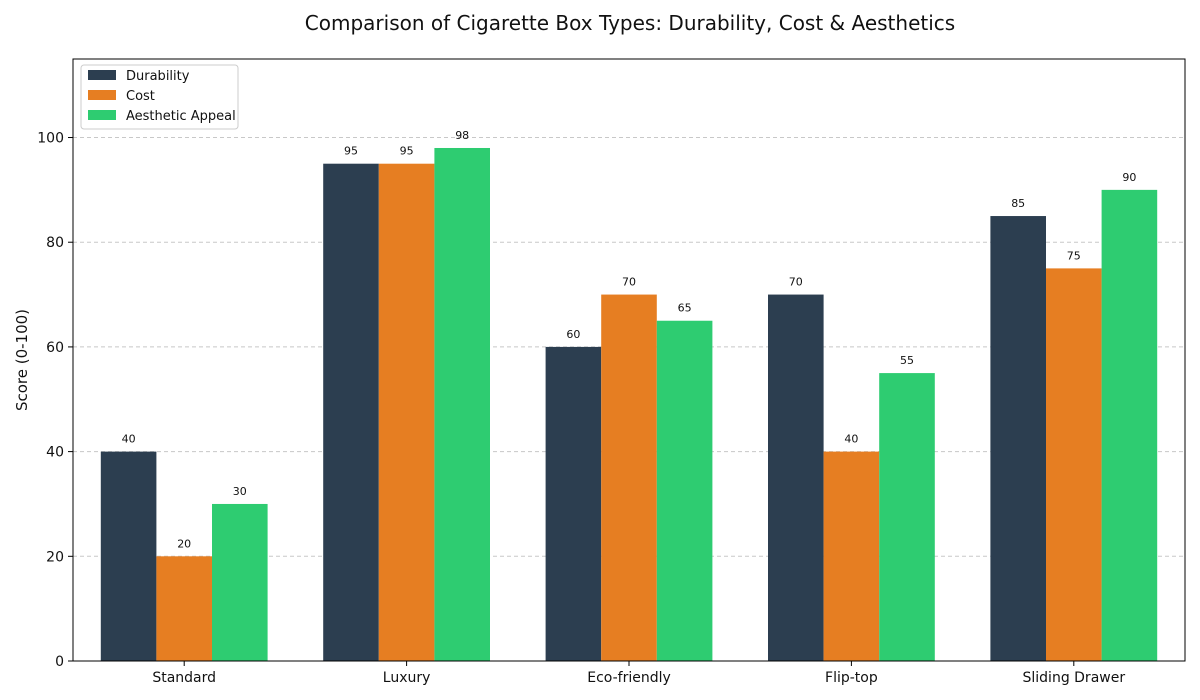  Describe the element at coordinates (55, 453) in the screenshot. I see `y-tick-label: 40` at that location.